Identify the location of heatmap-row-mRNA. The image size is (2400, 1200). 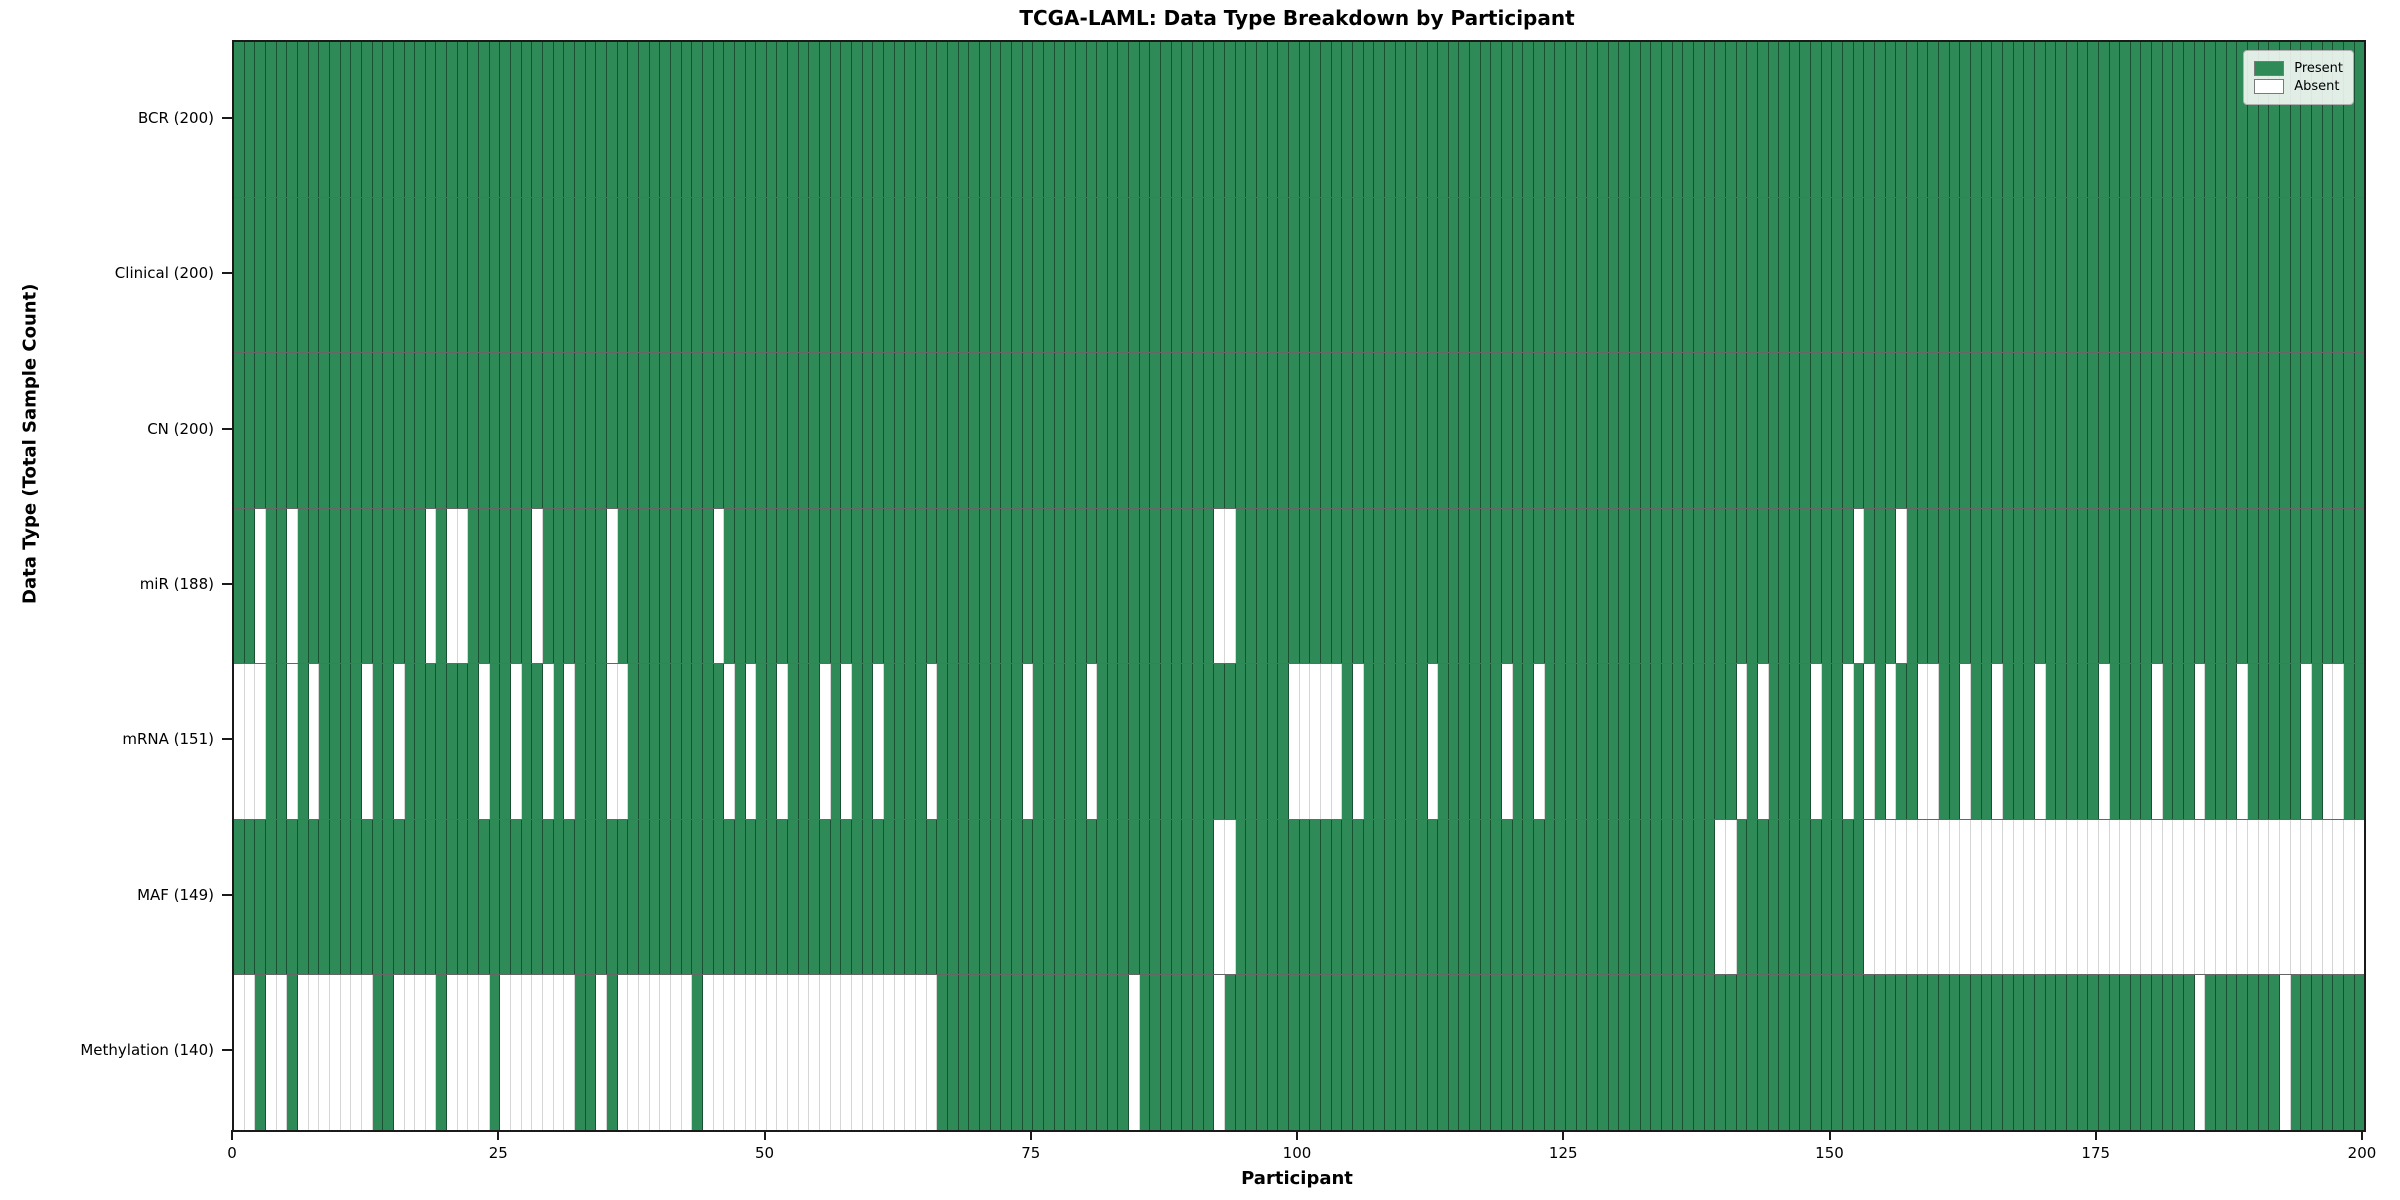
(1299, 742).